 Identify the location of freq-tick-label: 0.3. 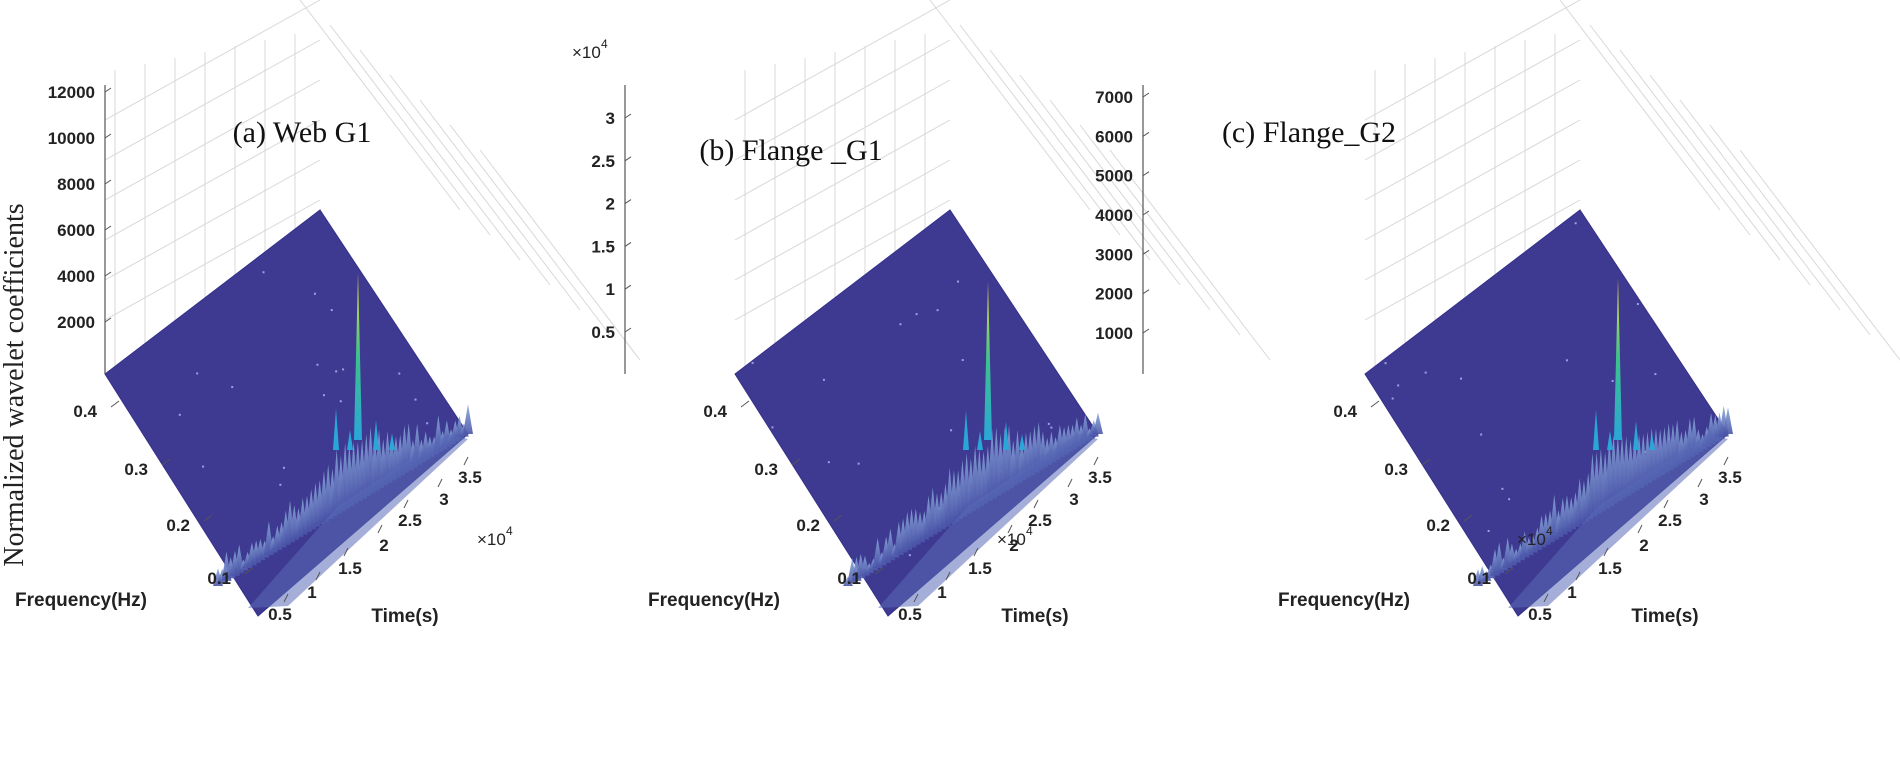
(1396, 469).